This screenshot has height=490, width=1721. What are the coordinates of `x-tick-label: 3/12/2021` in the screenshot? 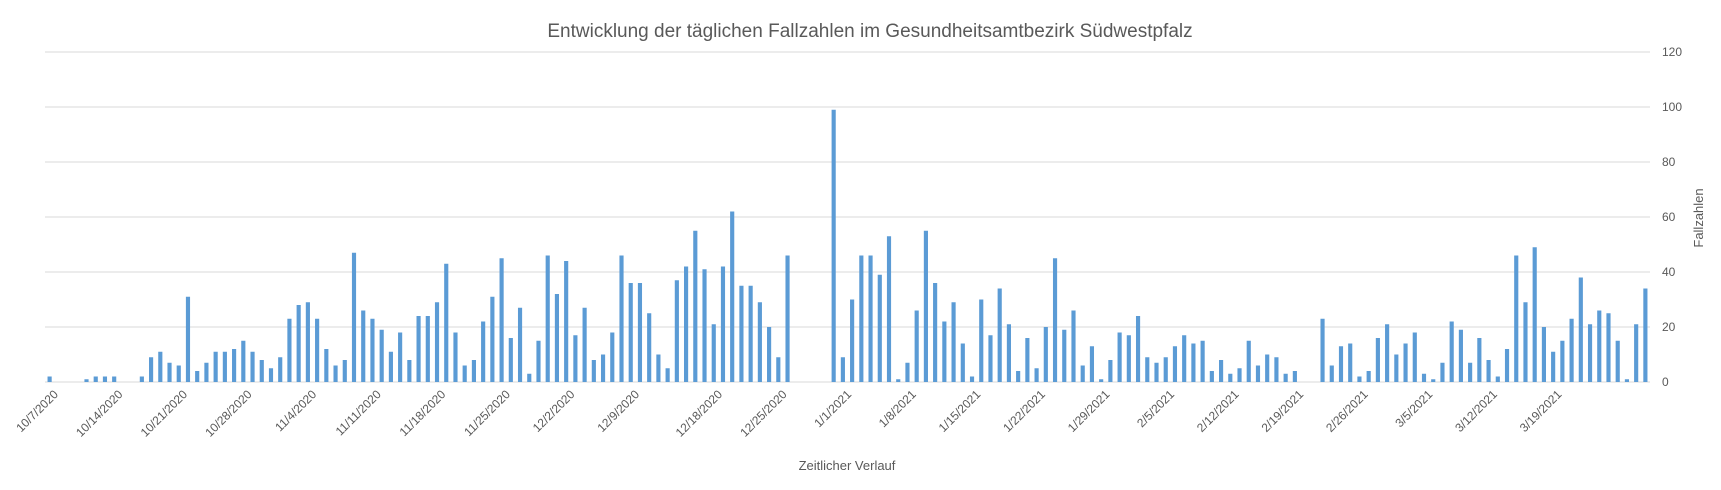 It's located at (1476, 411).